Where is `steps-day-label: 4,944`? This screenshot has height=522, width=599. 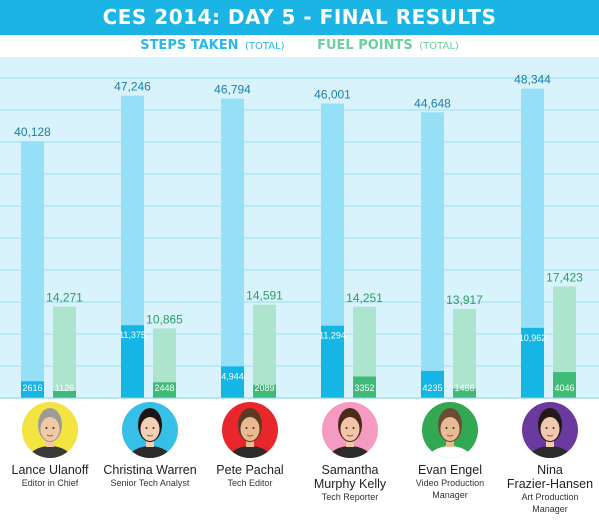 steps-day-label: 4,944 is located at coordinates (232, 376).